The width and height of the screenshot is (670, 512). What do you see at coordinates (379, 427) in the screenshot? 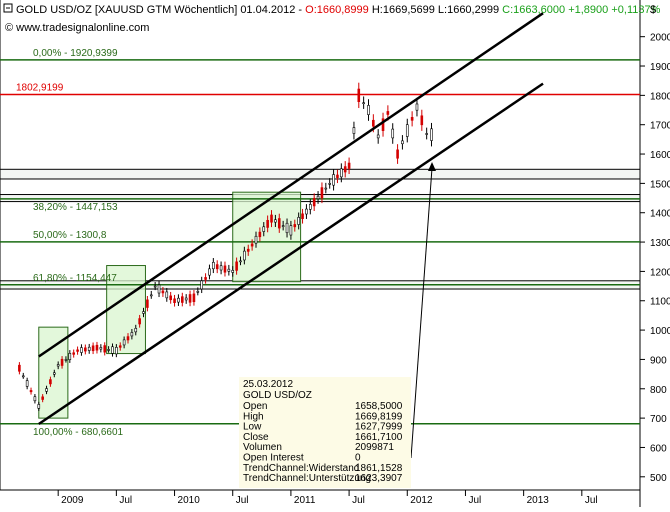
I see `tooltip-row-value: 1627,7999` at bounding box center [379, 427].